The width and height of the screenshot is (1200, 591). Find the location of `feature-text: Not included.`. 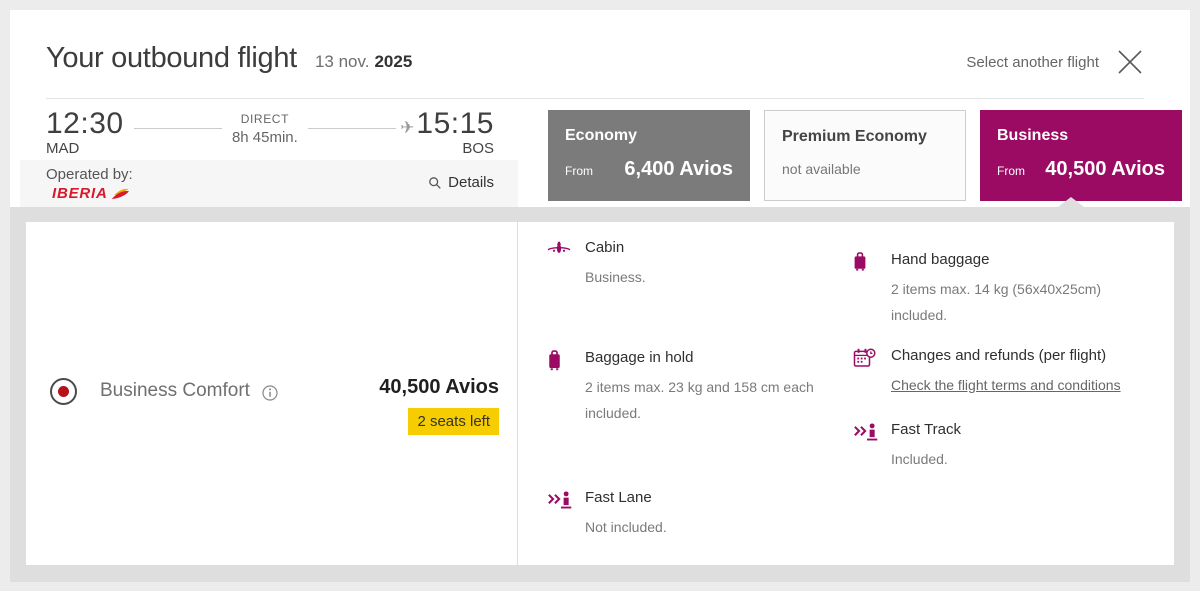

feature-text: Not included. is located at coordinates (626, 527).